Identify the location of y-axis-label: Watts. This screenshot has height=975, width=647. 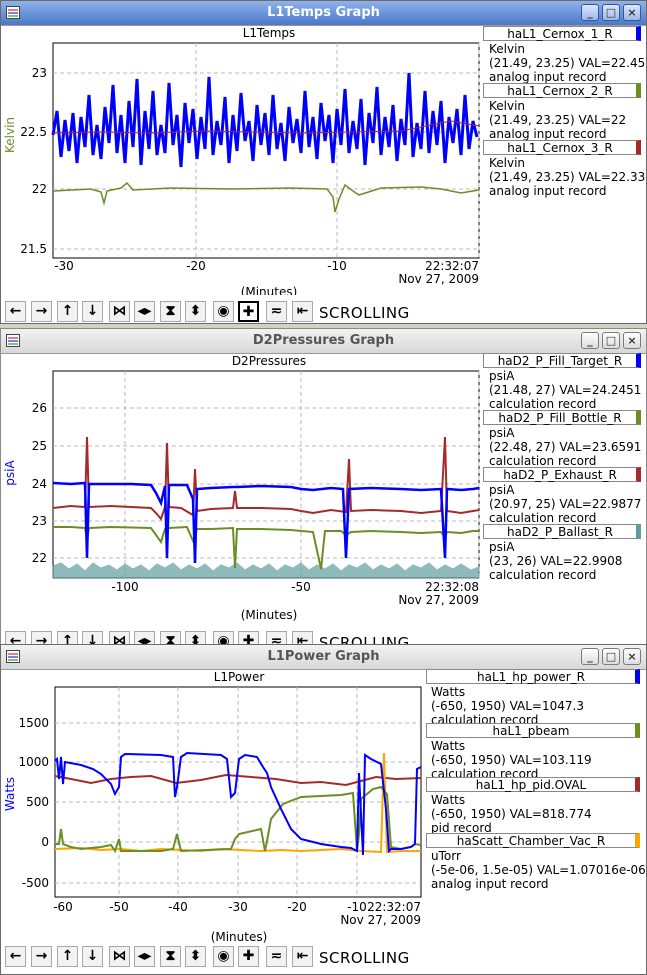
(10, 794).